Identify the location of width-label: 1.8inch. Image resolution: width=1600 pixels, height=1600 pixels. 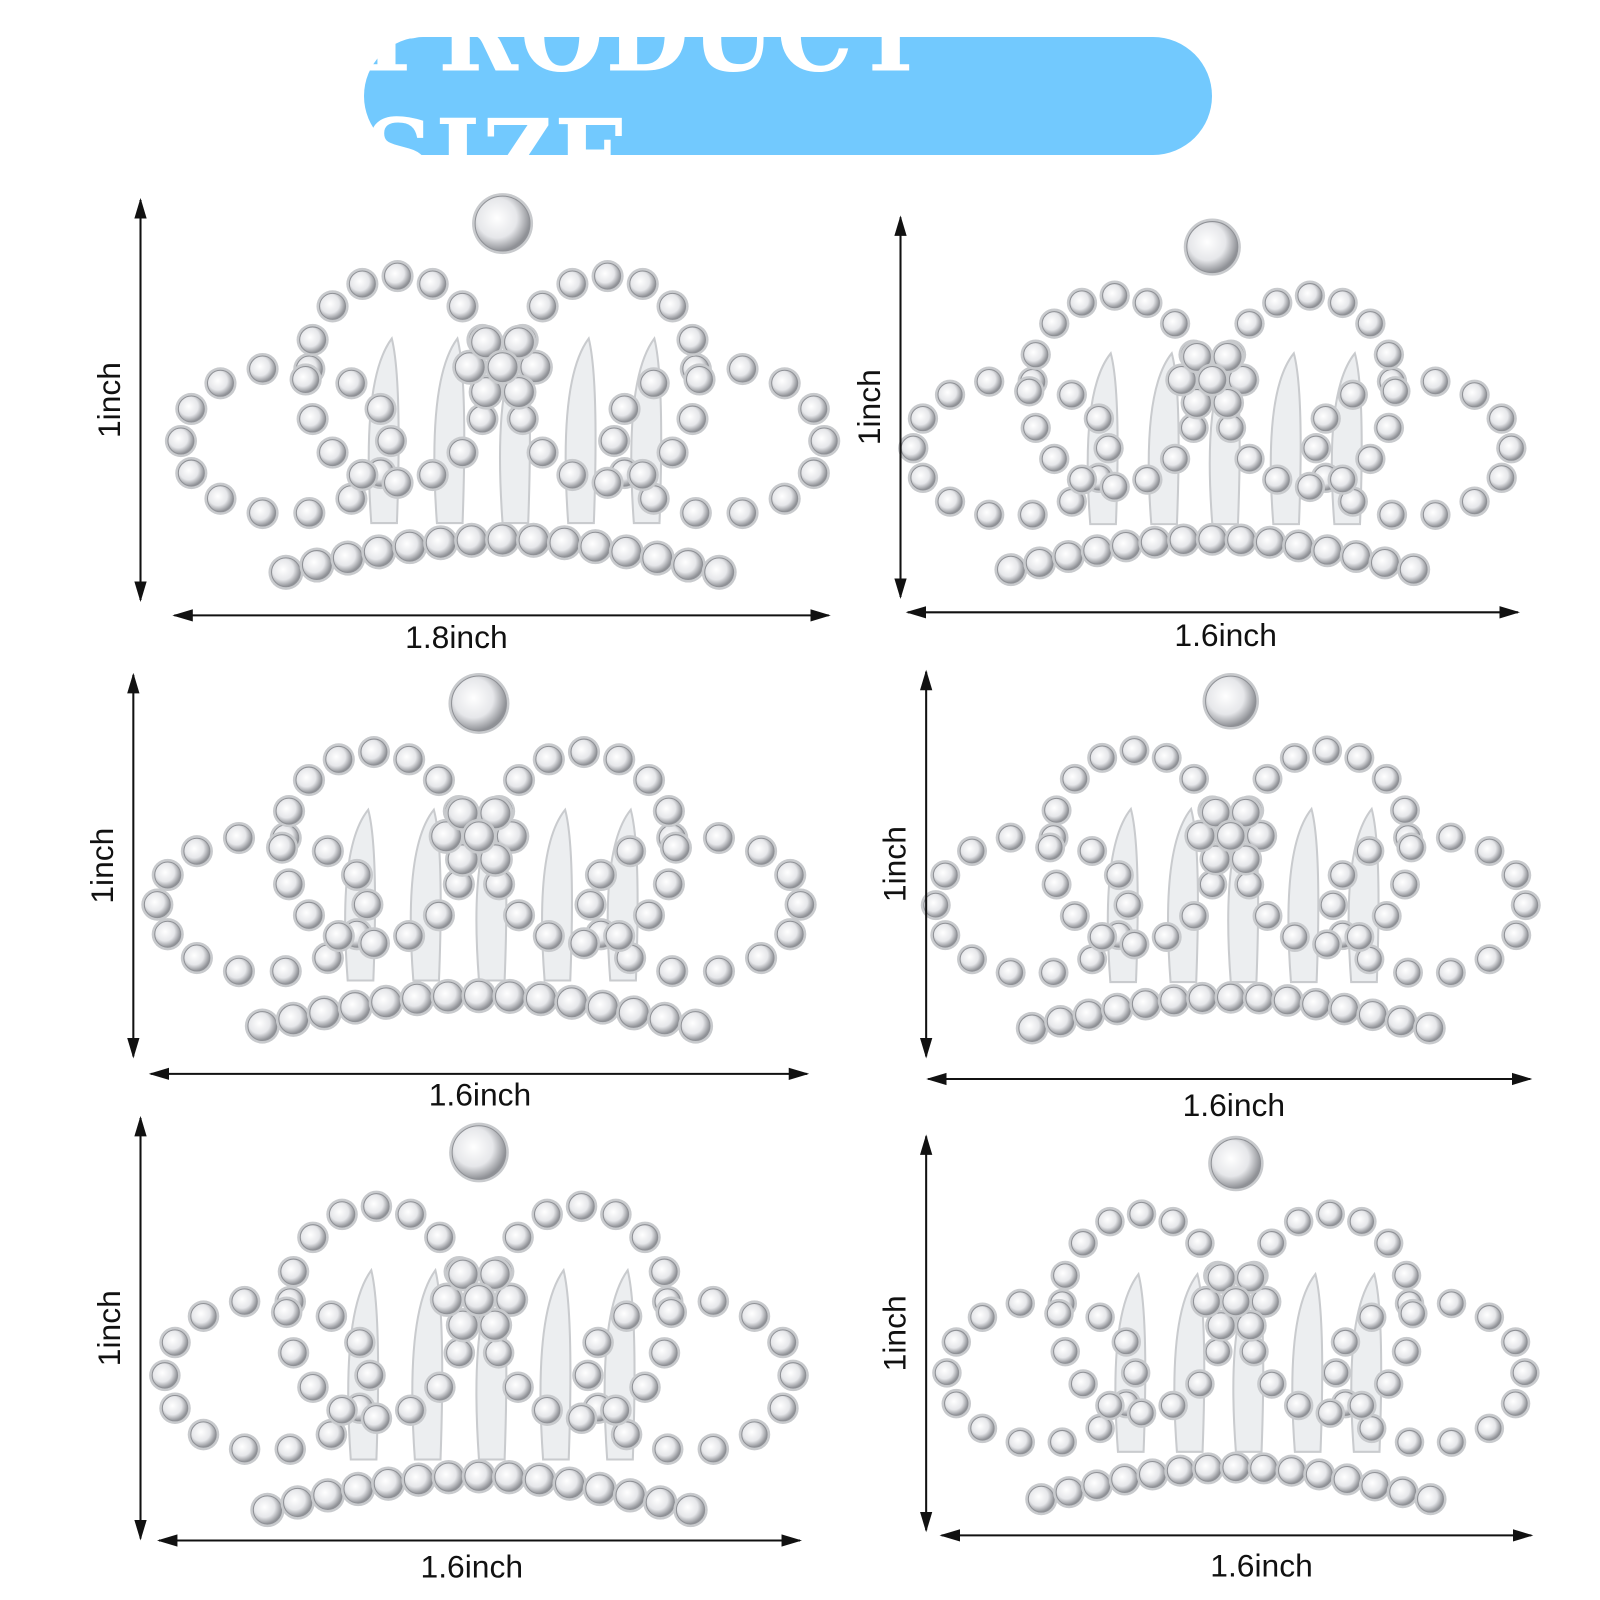
(456, 637).